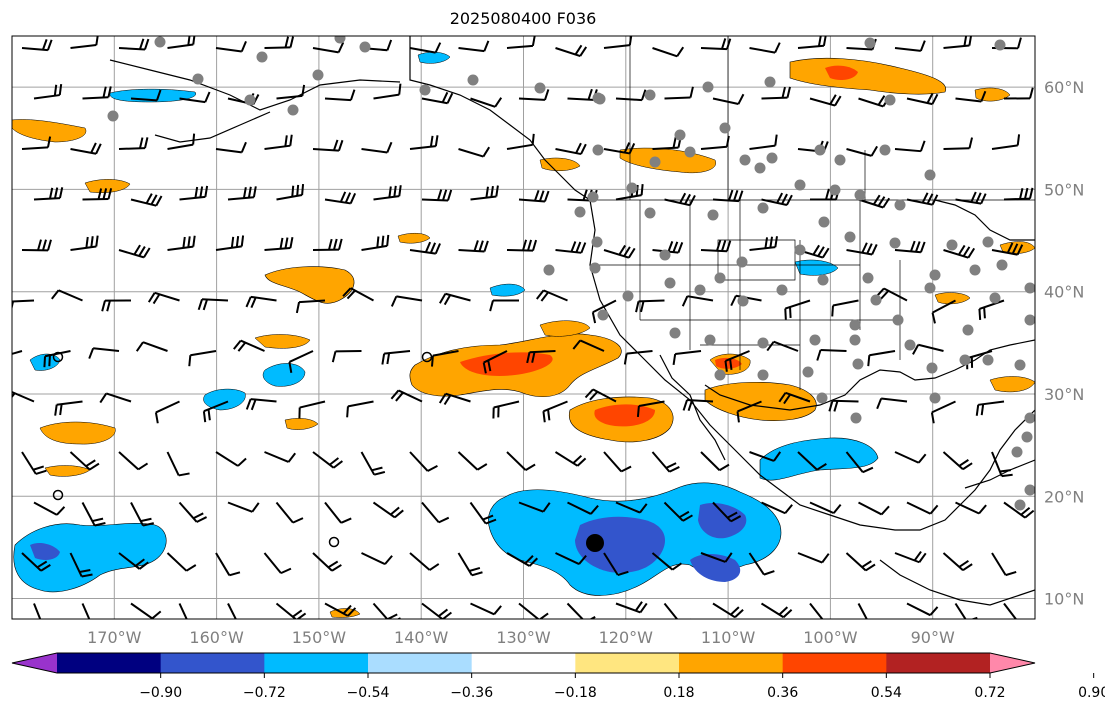 This screenshot has height=712, width=1105. Describe the element at coordinates (114, 637) in the screenshot. I see `longitude-tick-label: 170°W` at that location.